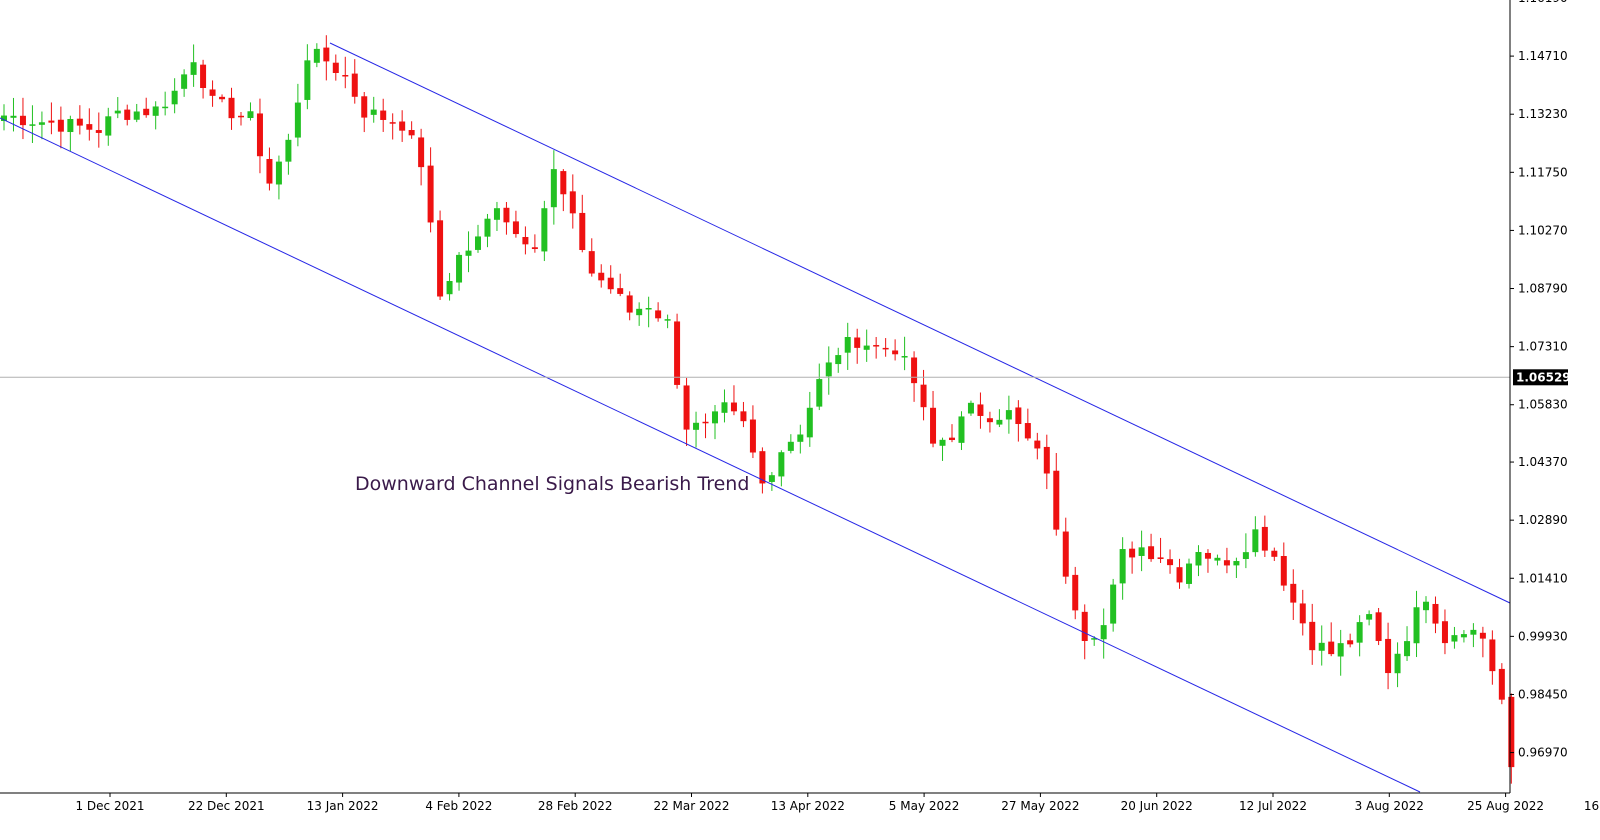 This screenshot has width=1600, height=840. Describe the element at coordinates (1543, 172) in the screenshot. I see `y-tick-label: 1.11750` at that location.